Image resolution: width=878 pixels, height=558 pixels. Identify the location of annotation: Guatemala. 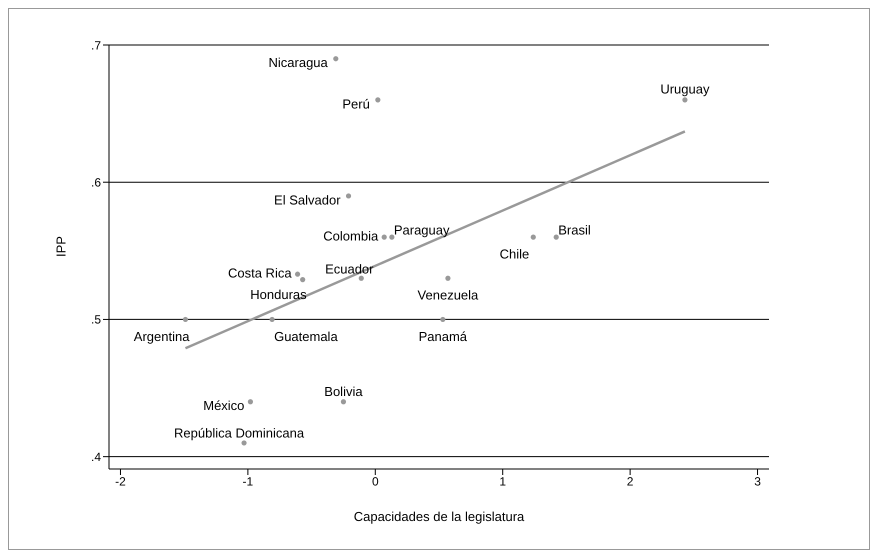
(306, 336).